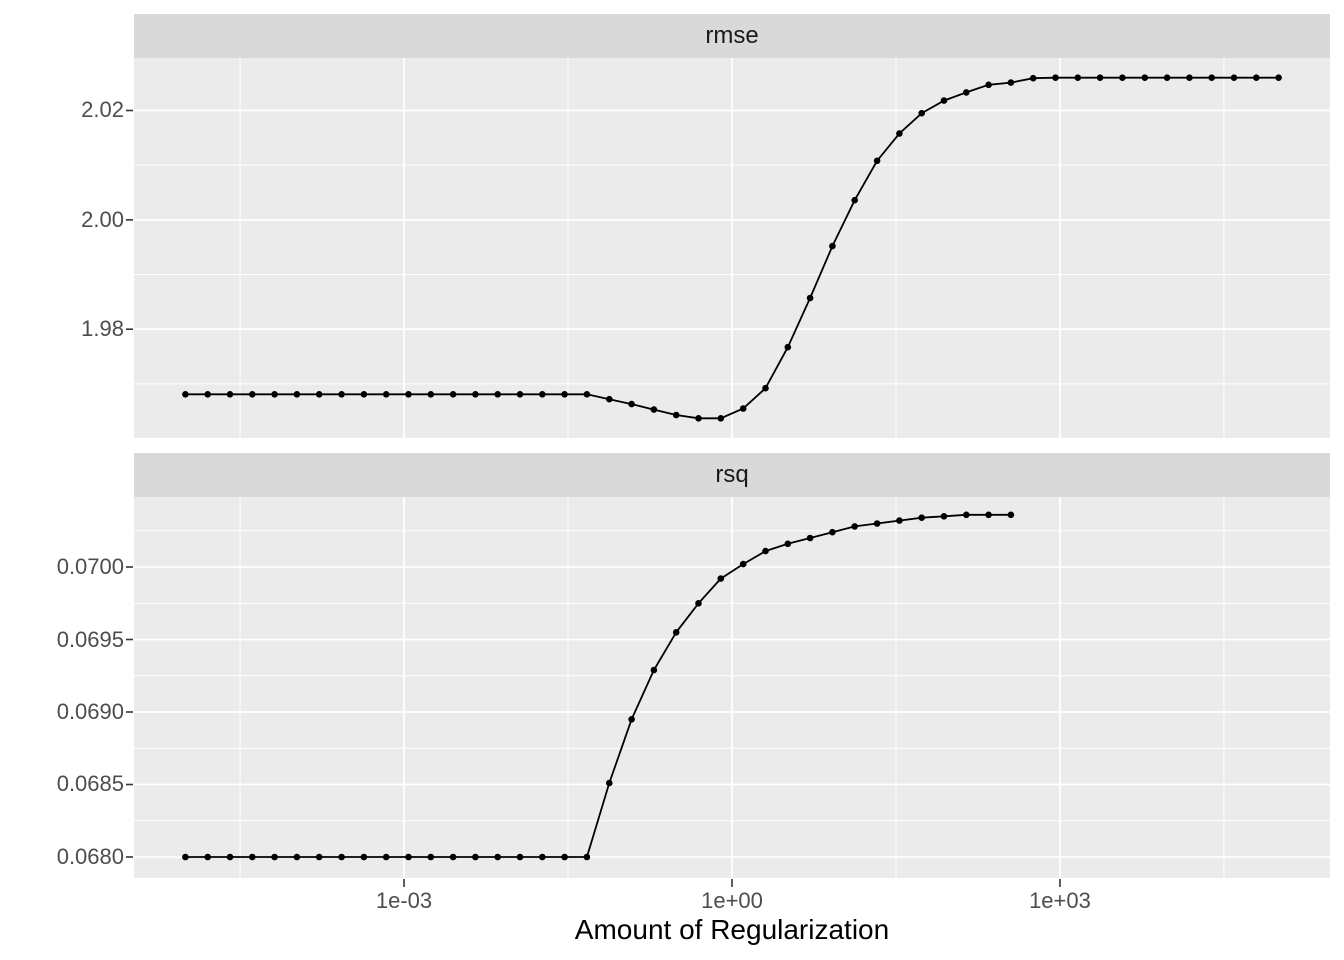 The width and height of the screenshot is (1344, 960). Describe the element at coordinates (732, 929) in the screenshot. I see `x-axis-title: Amount of Regularization` at that location.